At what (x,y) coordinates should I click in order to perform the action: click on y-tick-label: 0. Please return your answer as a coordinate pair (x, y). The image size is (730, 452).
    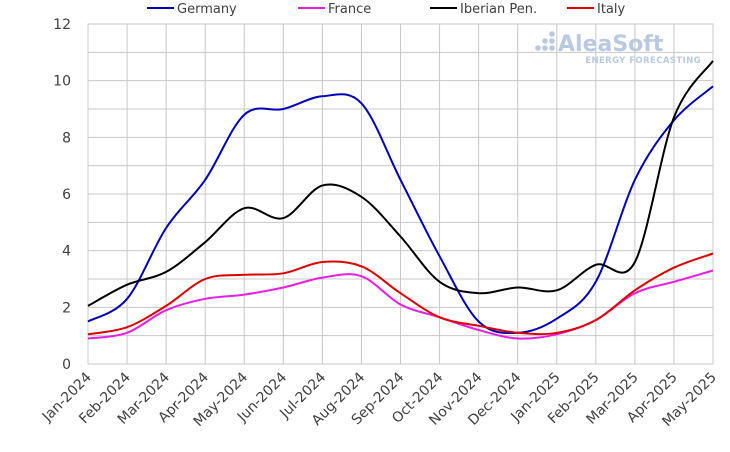
    Looking at the image, I should click on (66, 365).